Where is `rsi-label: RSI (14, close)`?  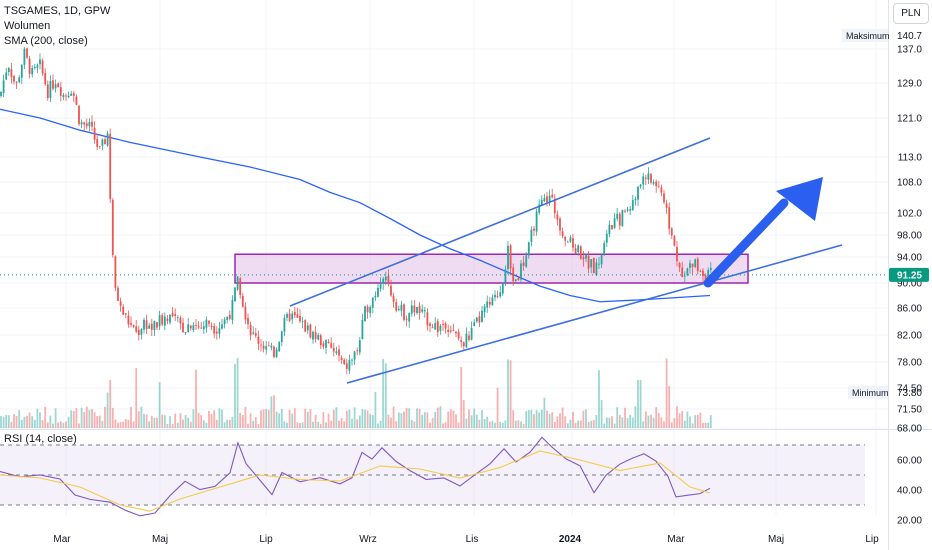
rsi-label: RSI (14, close) is located at coordinates (40, 439).